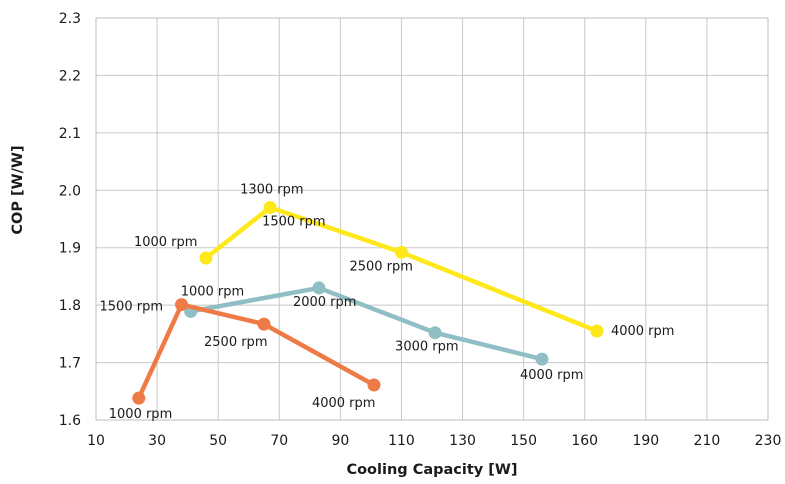 Image resolution: width=785 pixels, height=484 pixels. I want to click on x-tick-label: 50, so click(218, 441).